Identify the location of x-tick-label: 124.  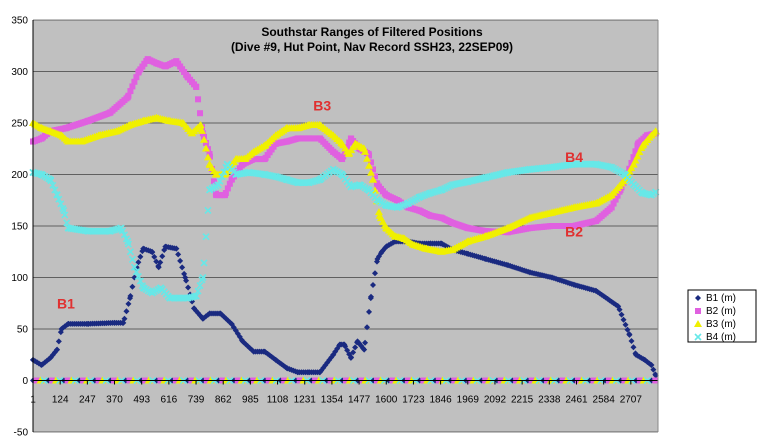
(60, 400).